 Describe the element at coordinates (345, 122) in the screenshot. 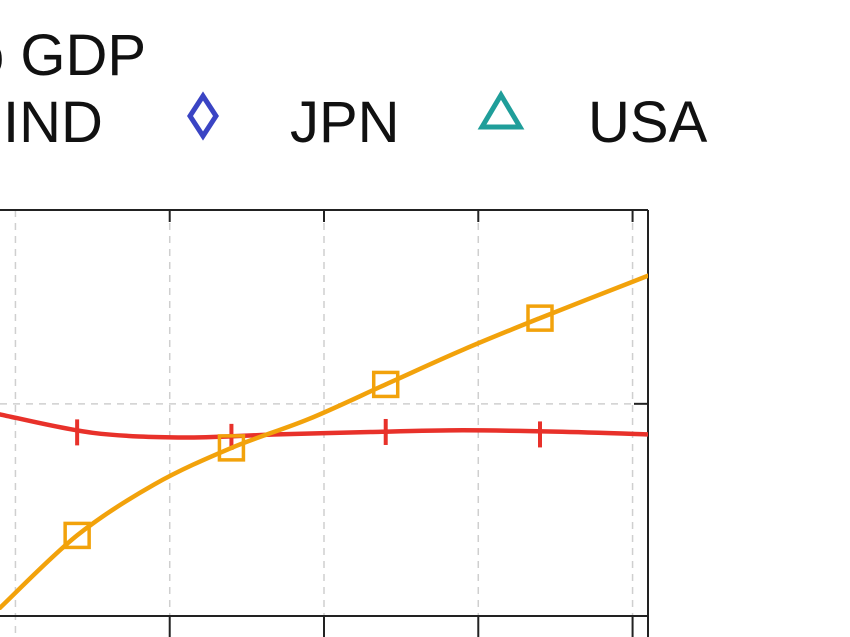

I see `legend-label-jpn: JPN` at that location.